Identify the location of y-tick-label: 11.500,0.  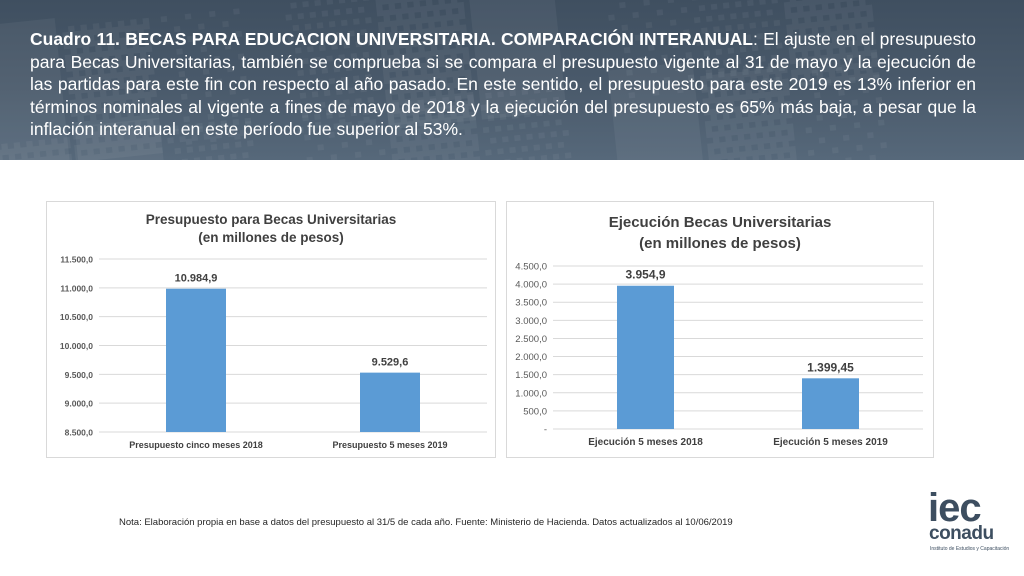
(76, 260).